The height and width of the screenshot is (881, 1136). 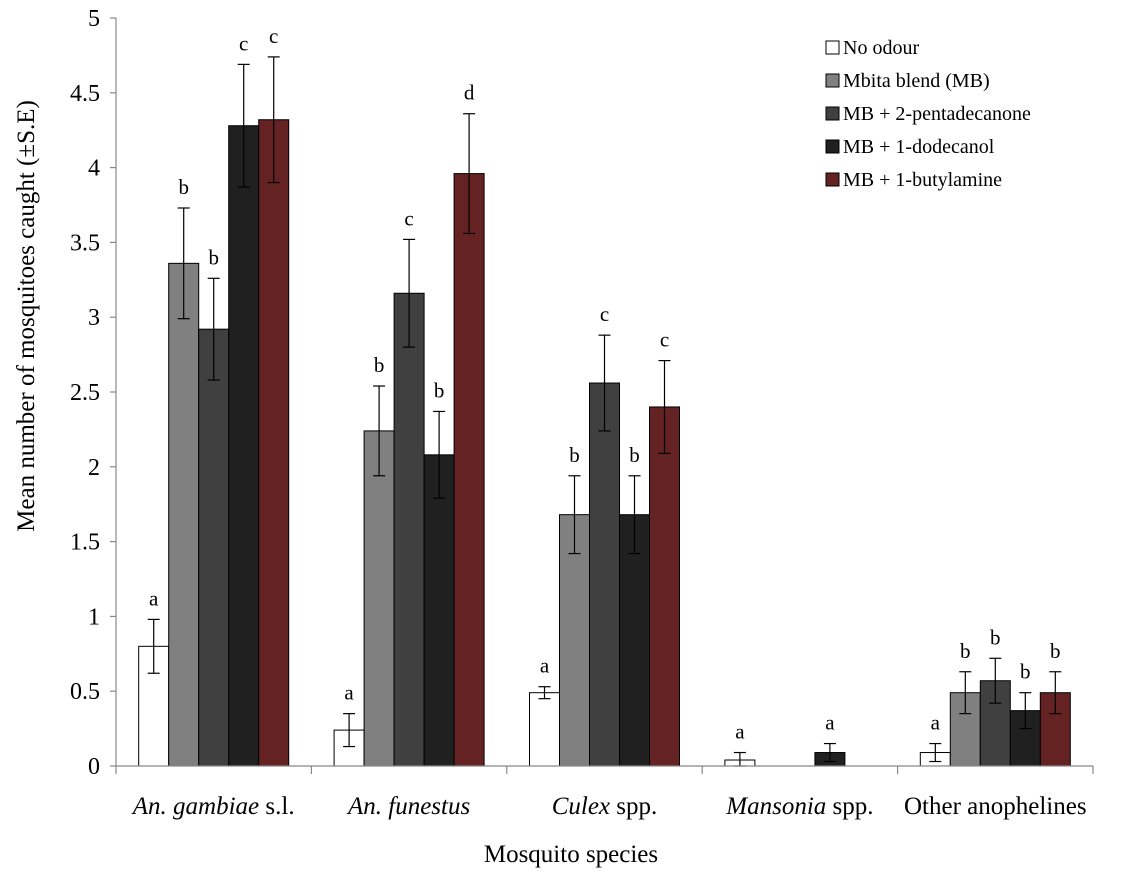 I want to click on legend-item-1: Mbita blend (MB), so click(x=907, y=81).